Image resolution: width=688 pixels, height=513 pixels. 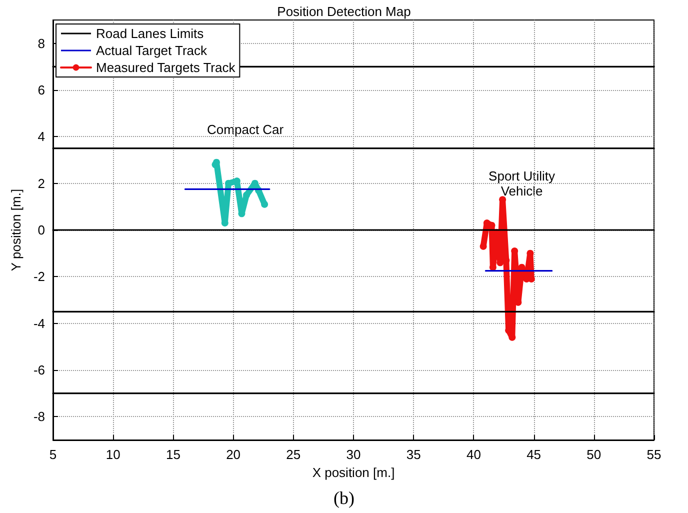 What do you see at coordinates (39, 370) in the screenshot?
I see `y-tick-label: -6` at bounding box center [39, 370].